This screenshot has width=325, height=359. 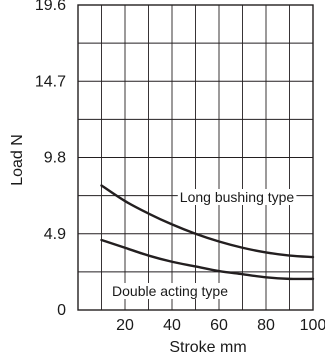 What do you see at coordinates (17, 160) in the screenshot?
I see `y-axis-title: Load N` at bounding box center [17, 160].